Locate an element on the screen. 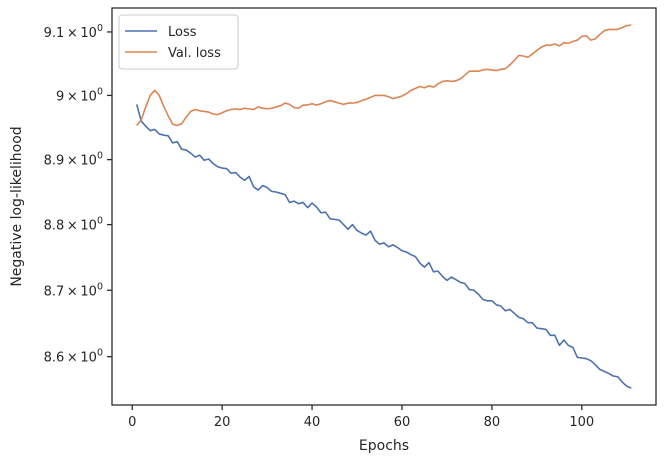 This screenshot has height=463, width=667. y-tick-label: 8.9 × 100 is located at coordinates (73, 160).